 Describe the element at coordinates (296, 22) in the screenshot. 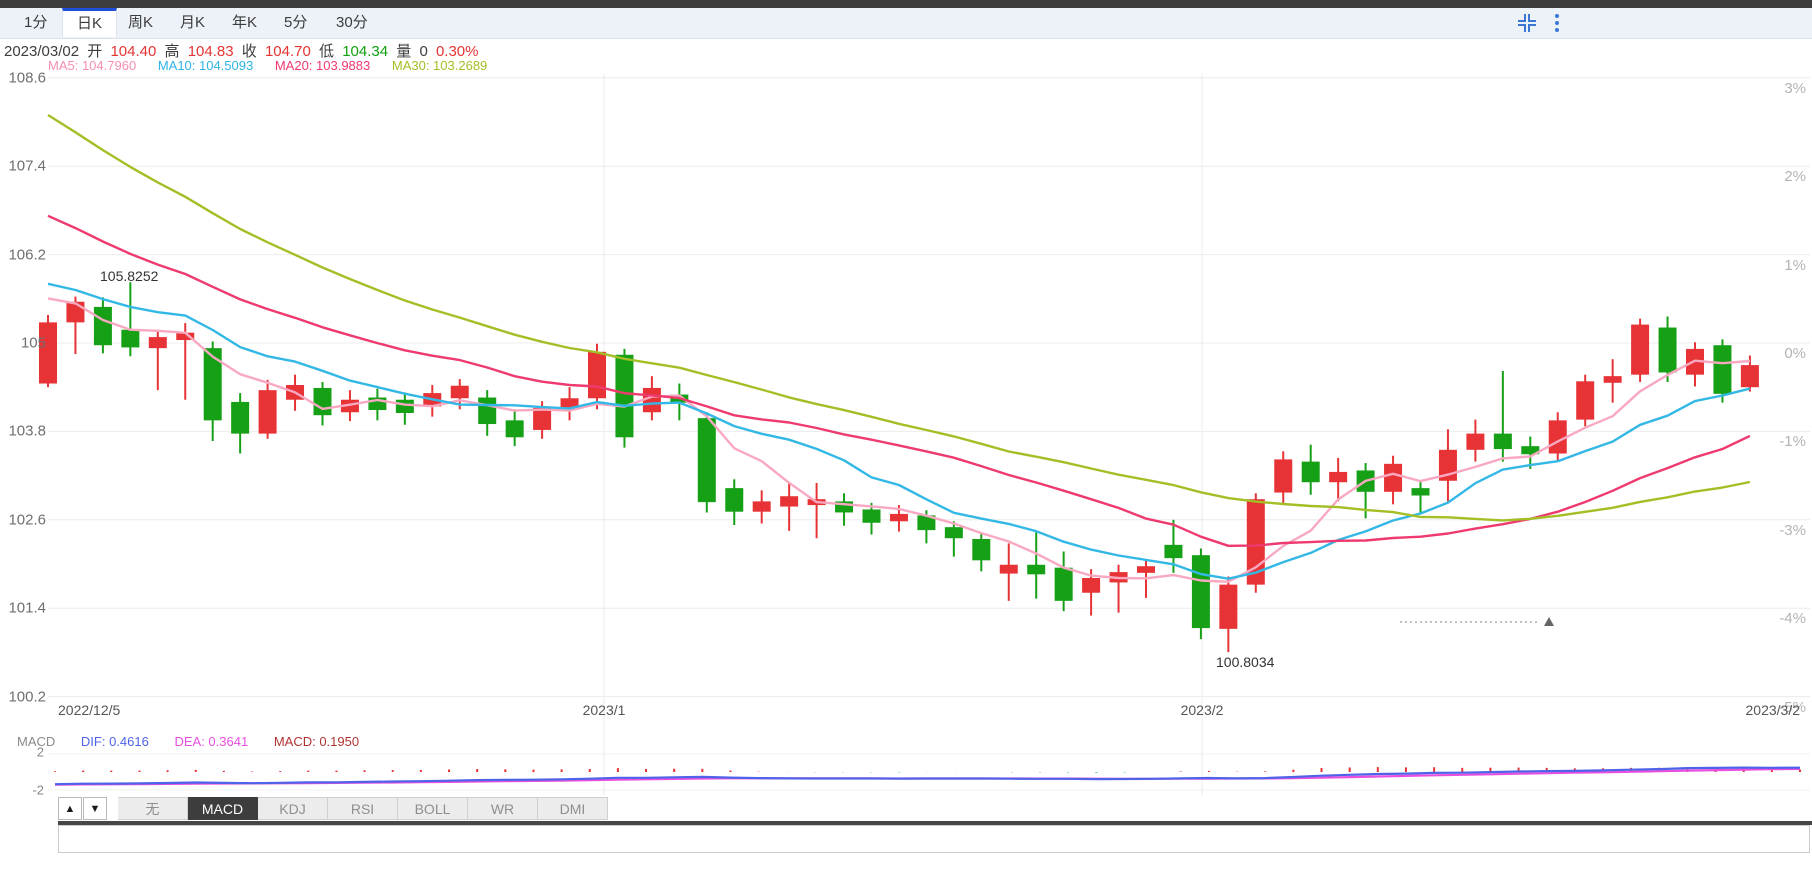

I see `period-tab-6: 5分` at that location.